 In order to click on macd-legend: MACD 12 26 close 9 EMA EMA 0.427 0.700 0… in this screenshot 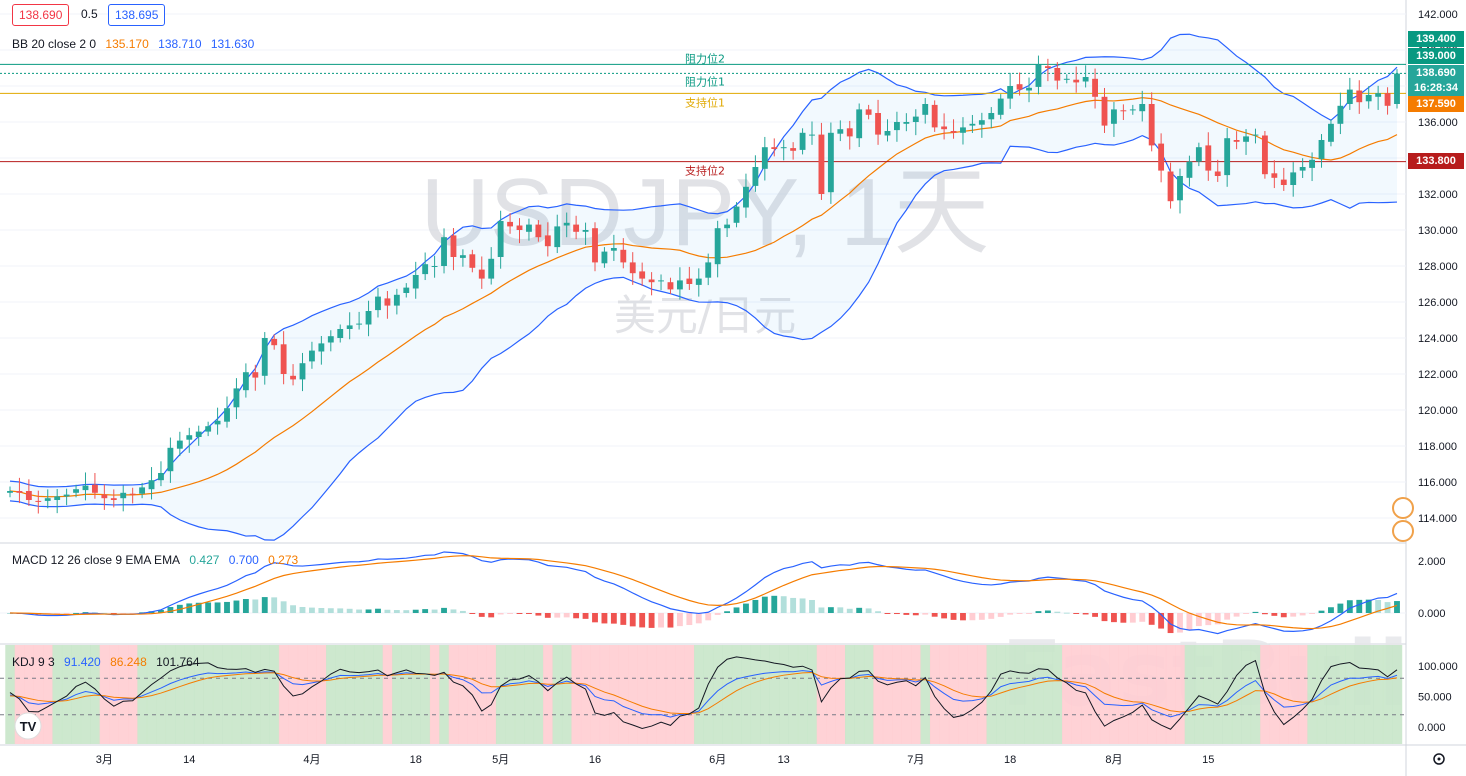, I will do `click(158, 560)`.